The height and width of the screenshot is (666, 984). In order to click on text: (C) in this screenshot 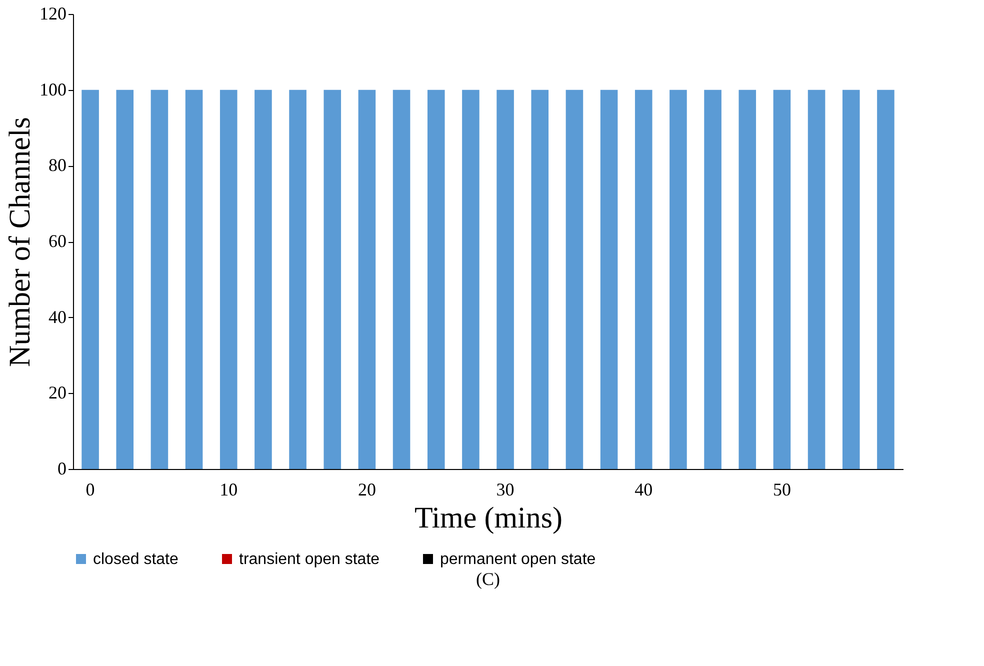, I will do `click(488, 579)`.